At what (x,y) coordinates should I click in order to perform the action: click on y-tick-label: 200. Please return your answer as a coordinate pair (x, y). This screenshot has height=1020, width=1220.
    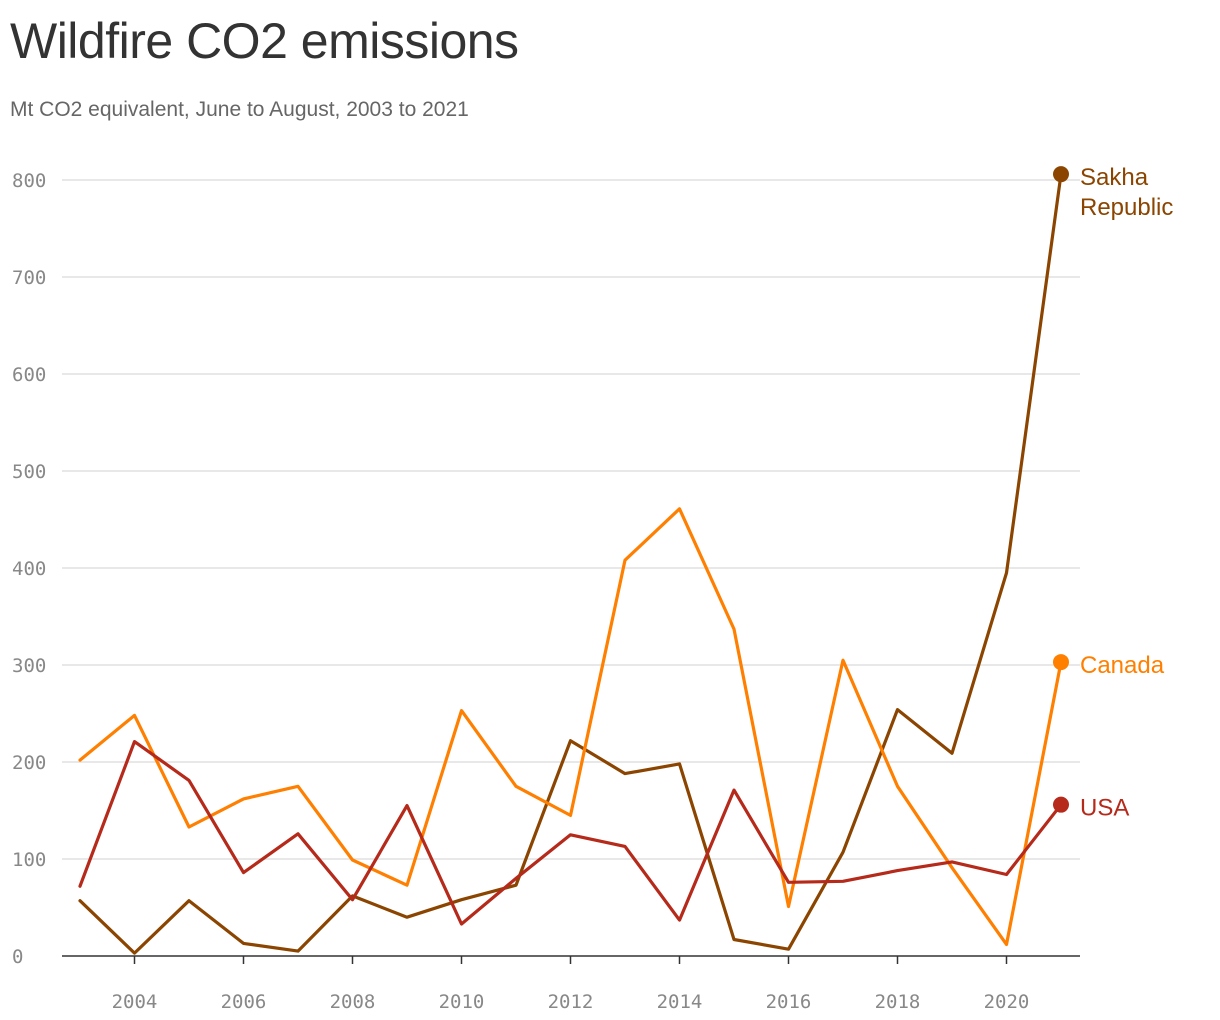
    Looking at the image, I should click on (29, 763).